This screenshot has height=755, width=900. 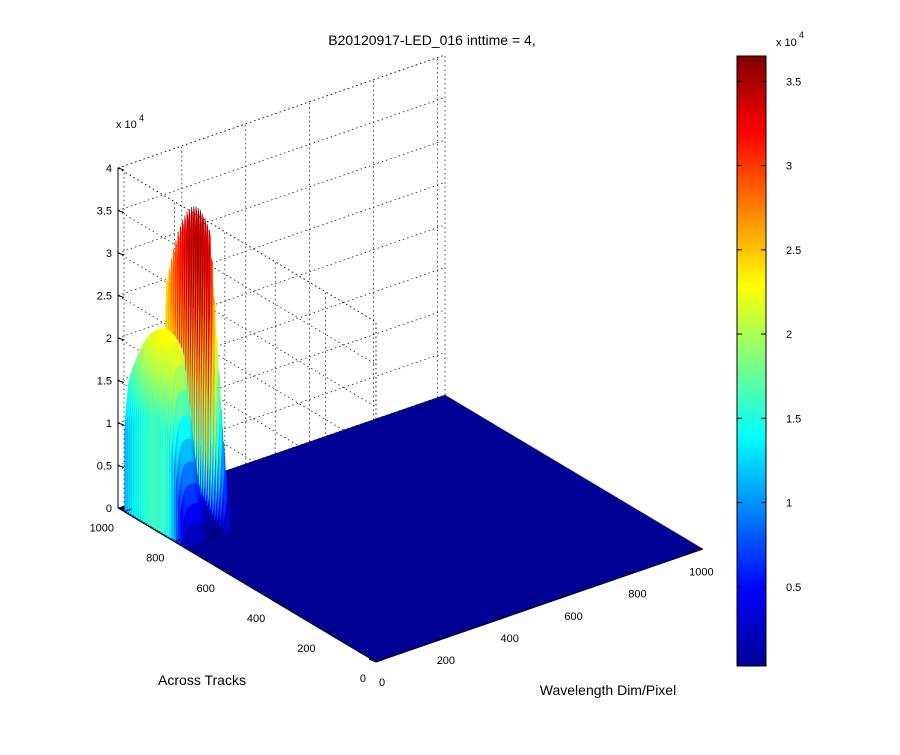 I want to click on colorbar-exponent-power: 4, so click(x=801, y=35).